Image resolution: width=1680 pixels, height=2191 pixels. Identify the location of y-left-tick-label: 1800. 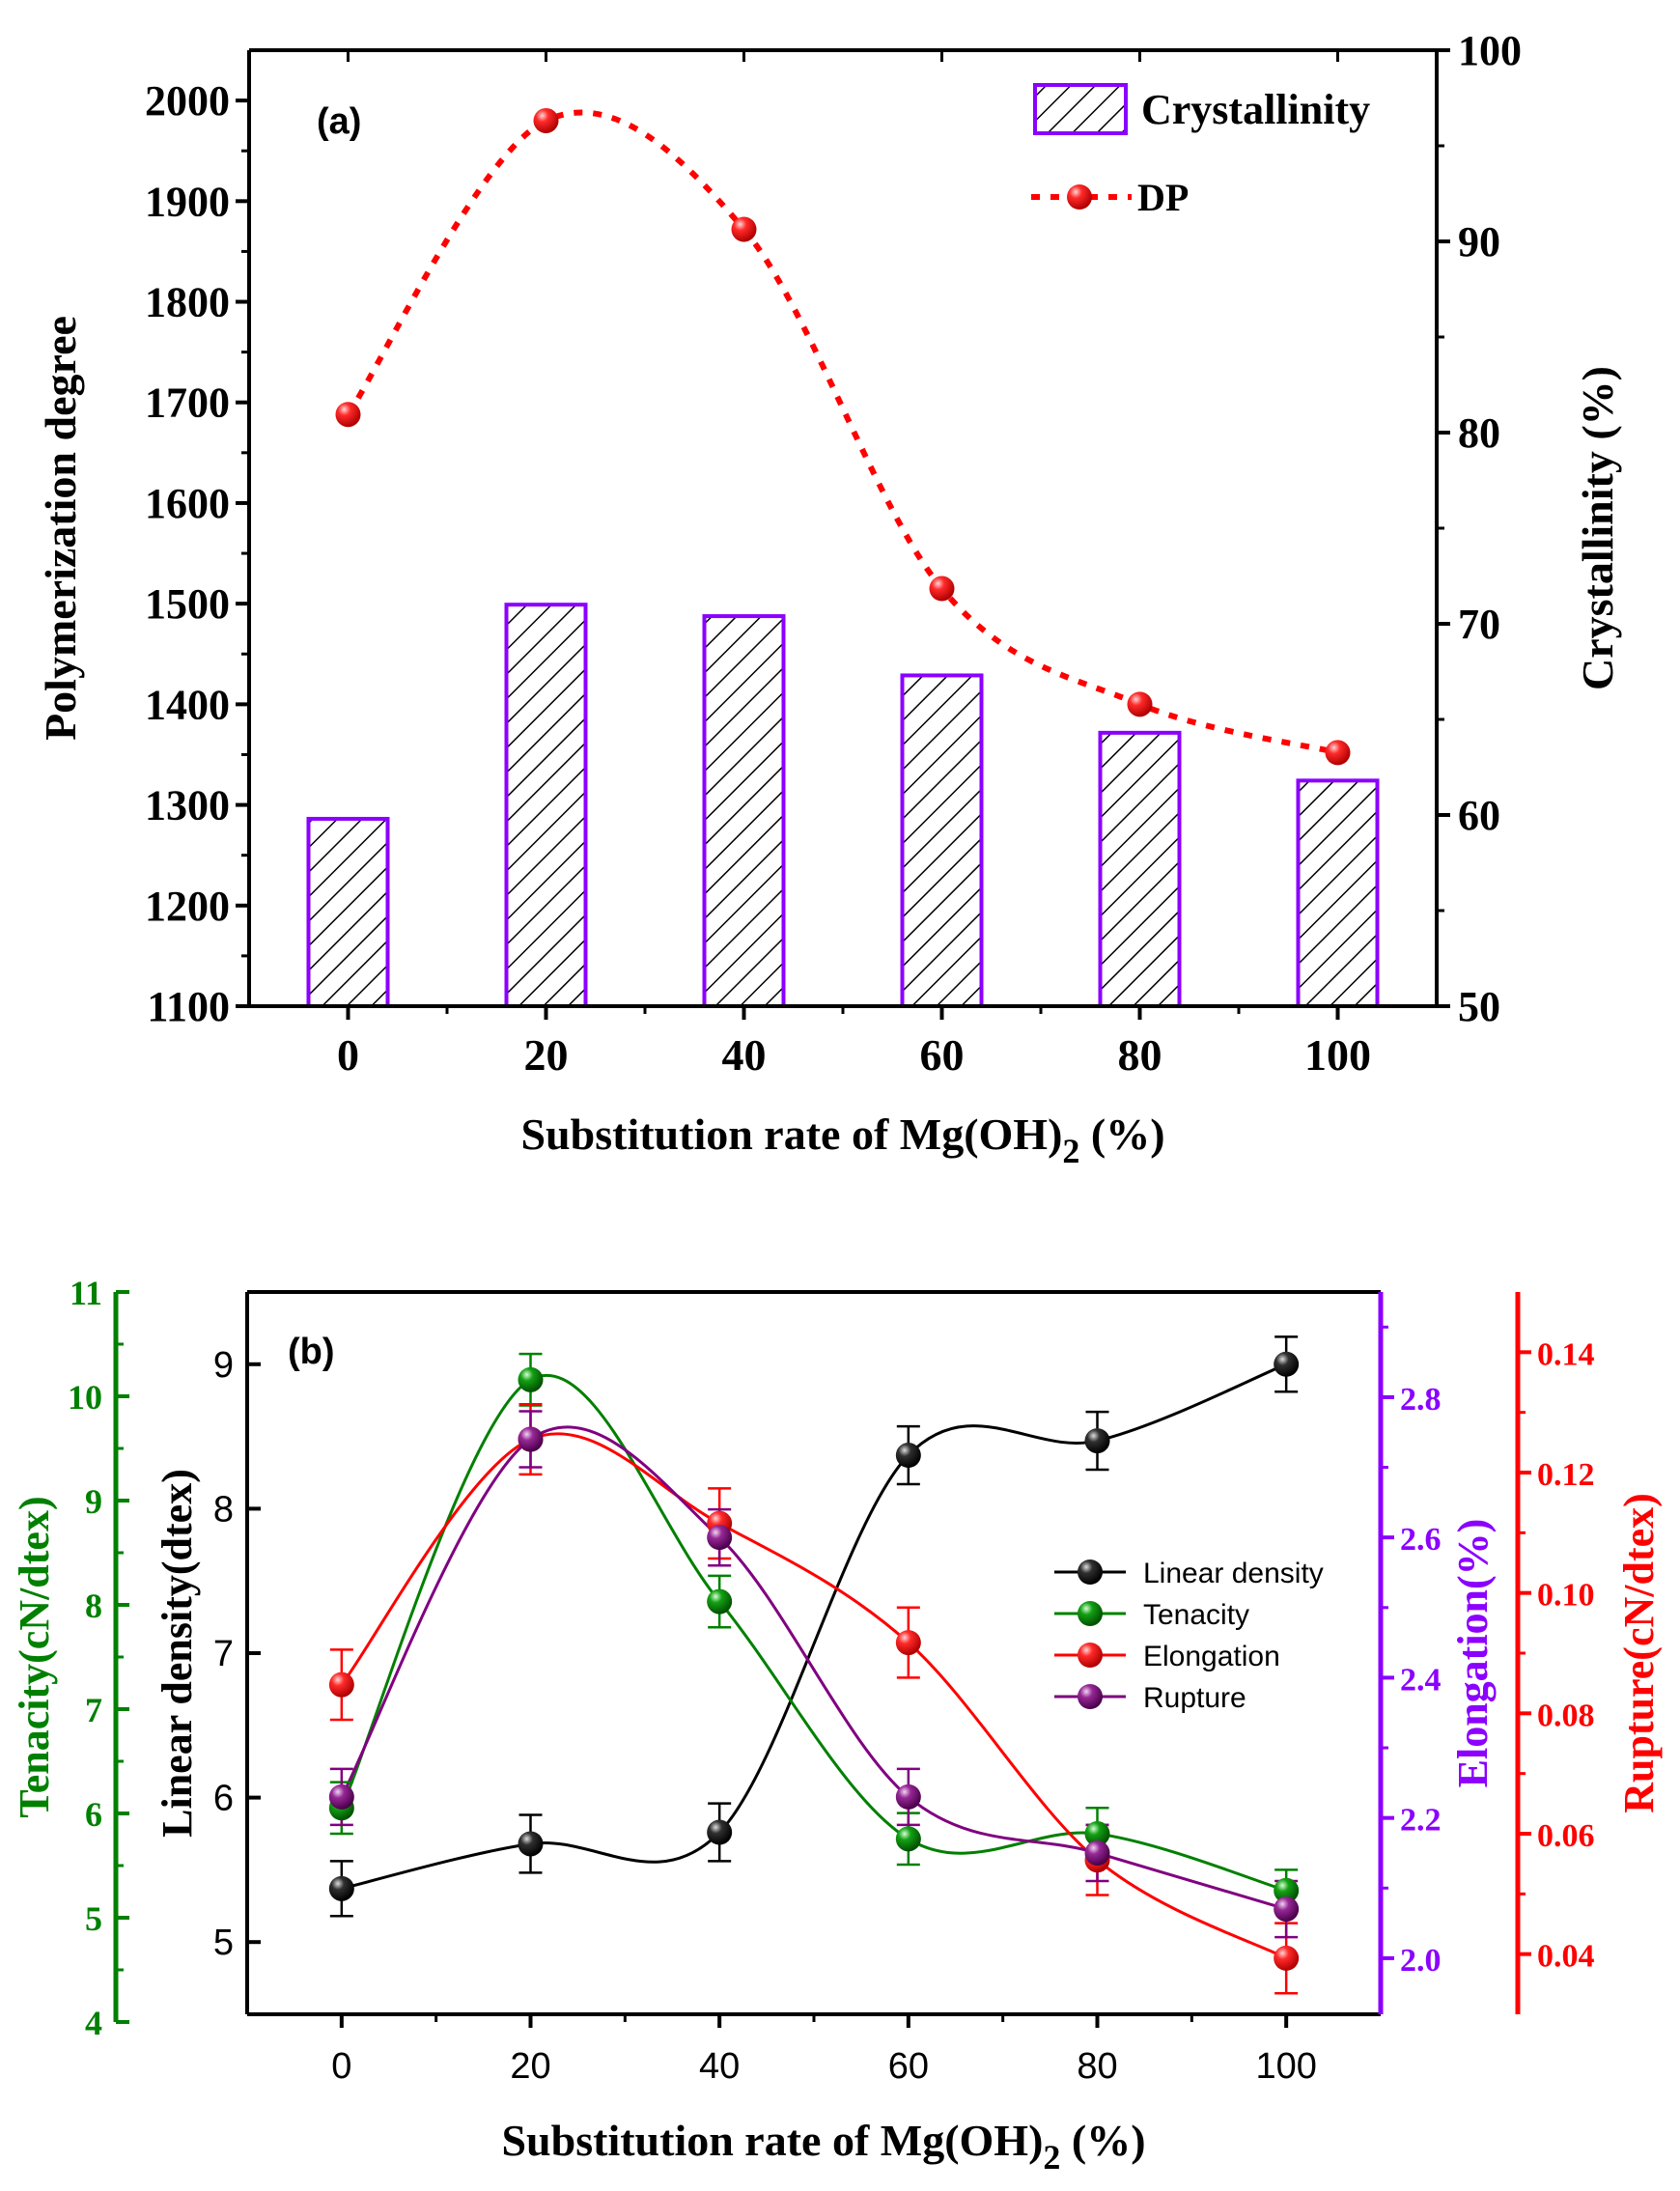
(188, 302).